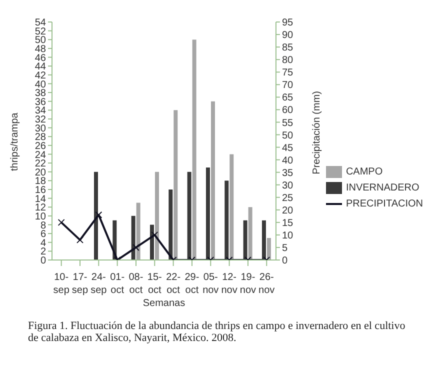  I want to click on y-tick-label: 2, so click(43, 252).